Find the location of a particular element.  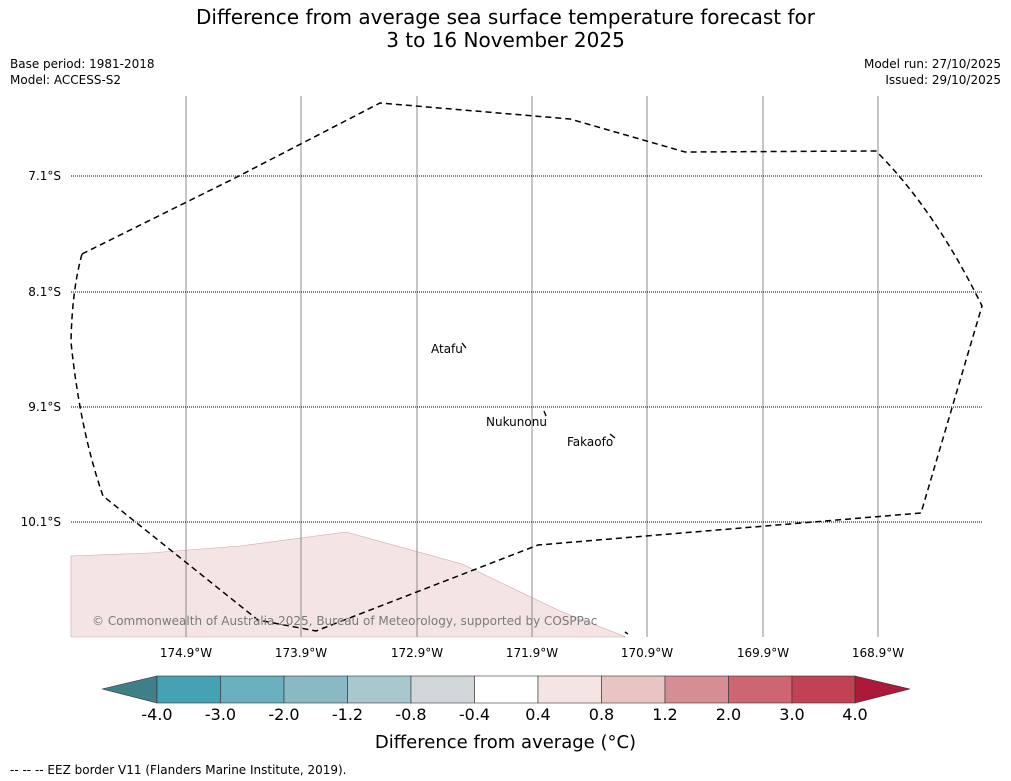

colorbar-tick-label: -2.0 is located at coordinates (284, 714).